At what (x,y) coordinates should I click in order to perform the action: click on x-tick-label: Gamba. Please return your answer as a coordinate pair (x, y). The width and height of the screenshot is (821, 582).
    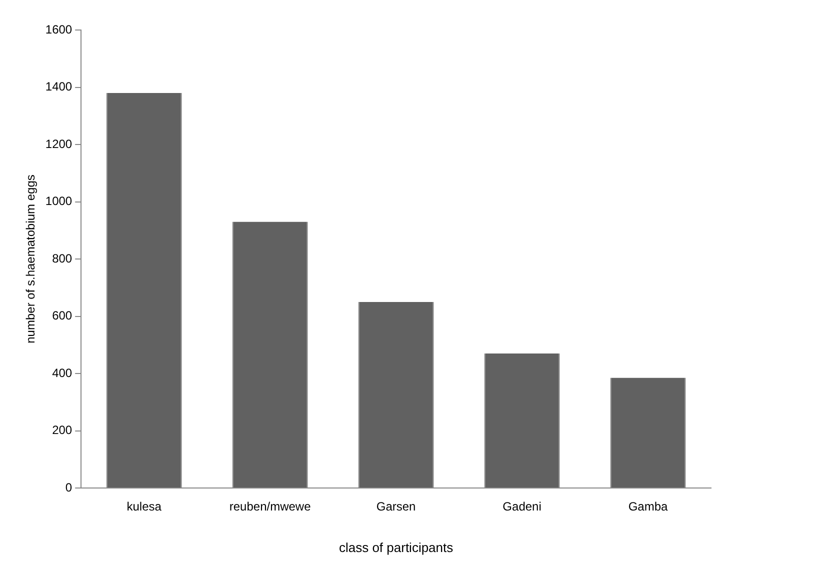
    Looking at the image, I should click on (648, 507).